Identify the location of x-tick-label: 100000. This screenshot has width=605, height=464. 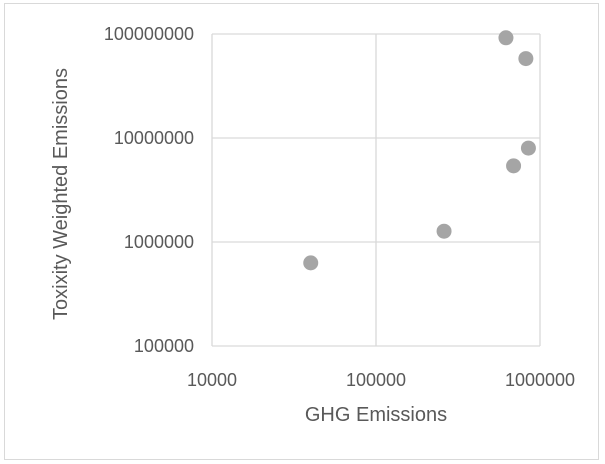
(376, 380).